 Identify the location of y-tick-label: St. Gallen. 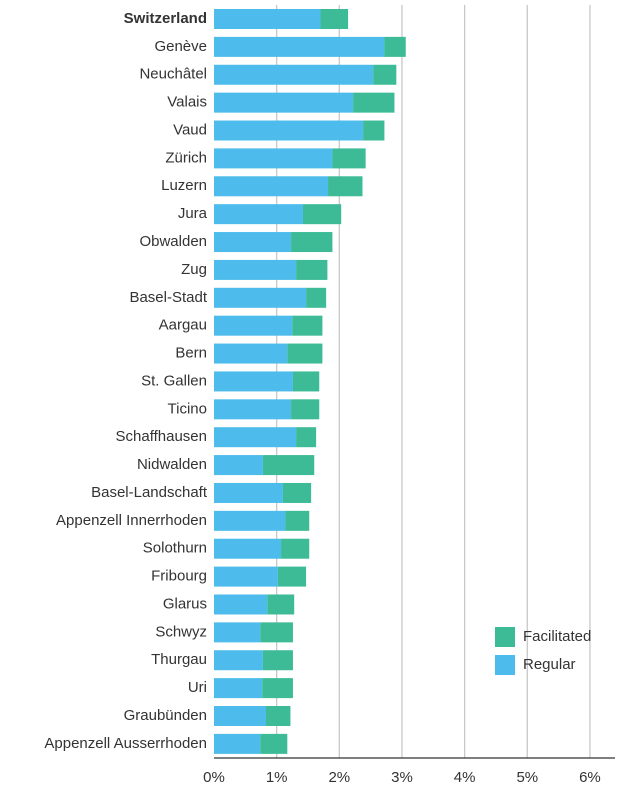
(174, 380).